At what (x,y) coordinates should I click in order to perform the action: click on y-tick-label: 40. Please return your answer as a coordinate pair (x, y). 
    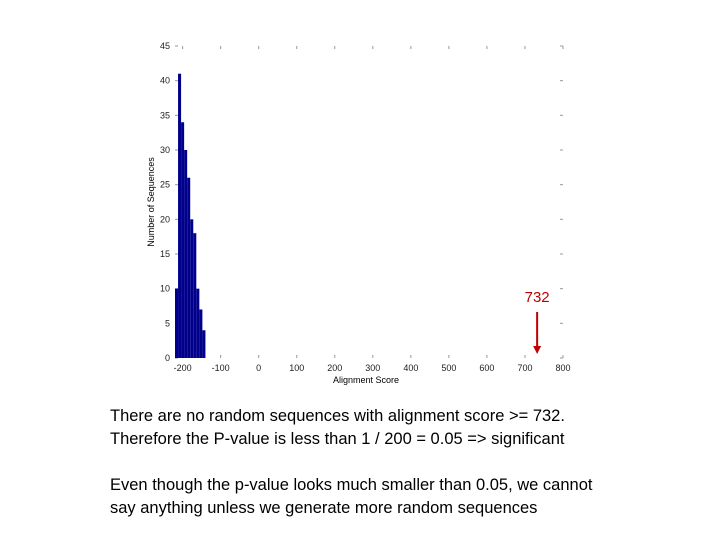
    Looking at the image, I should click on (165, 81).